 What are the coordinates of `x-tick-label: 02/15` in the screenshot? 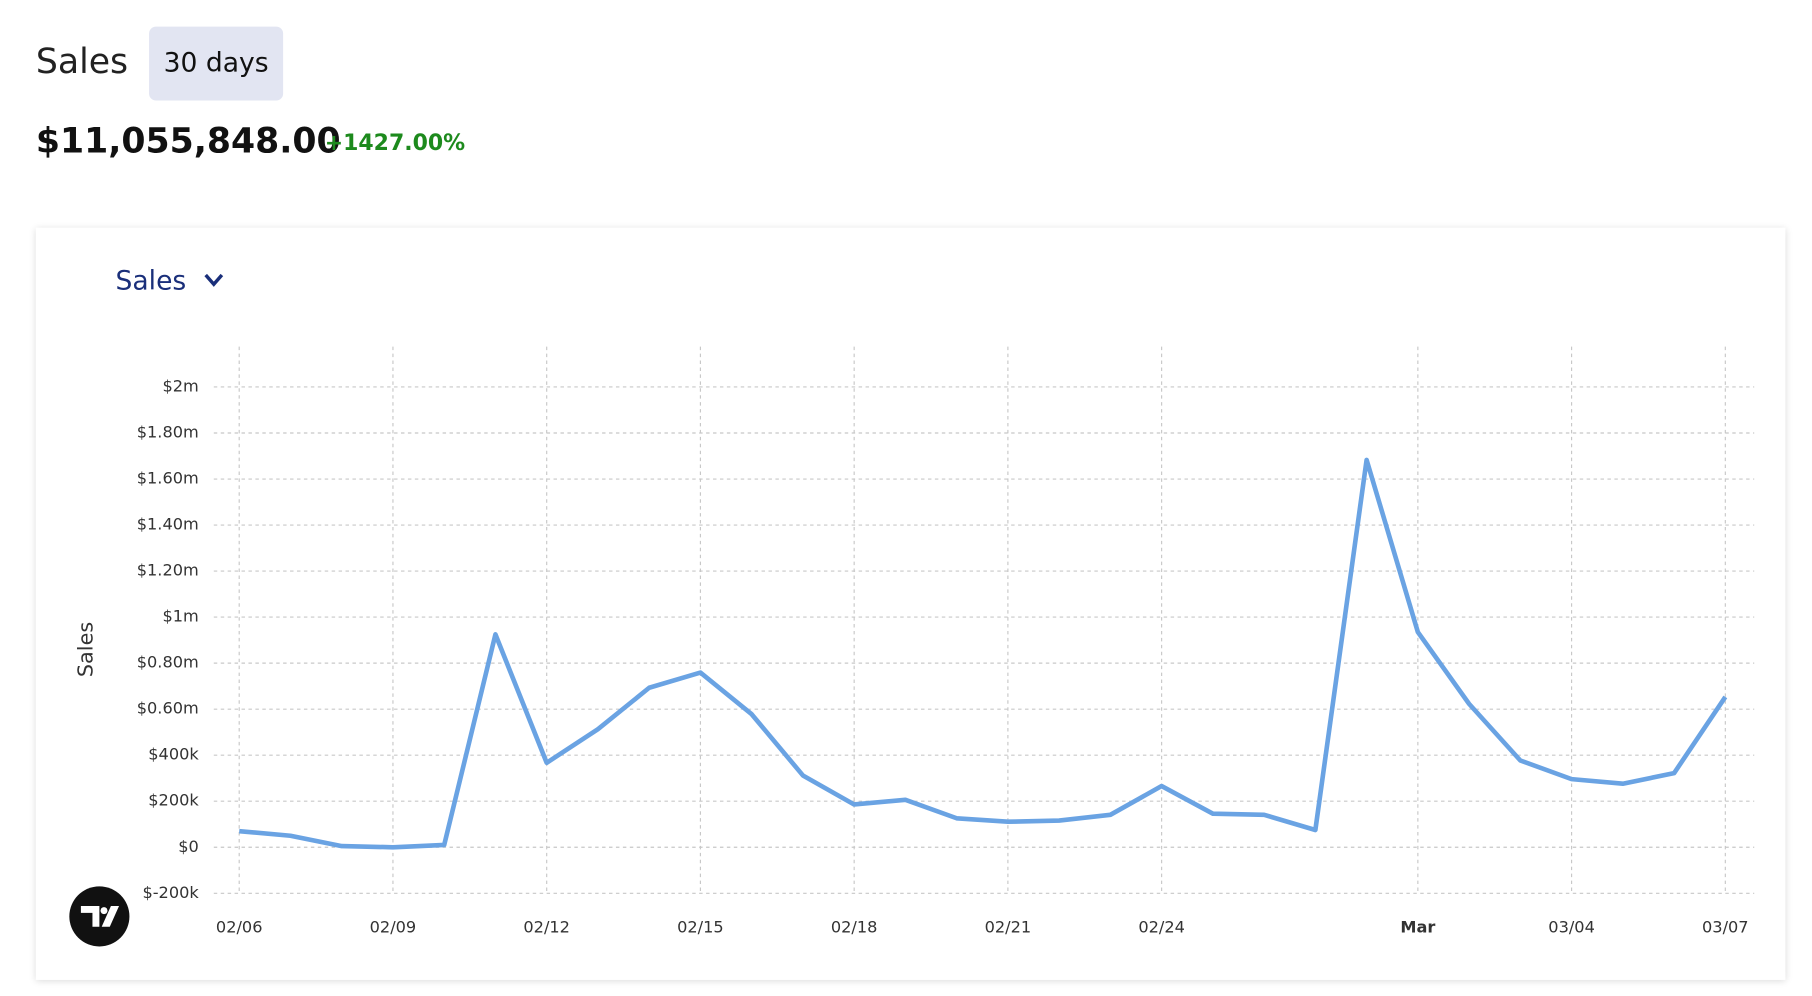 It's located at (700, 926).